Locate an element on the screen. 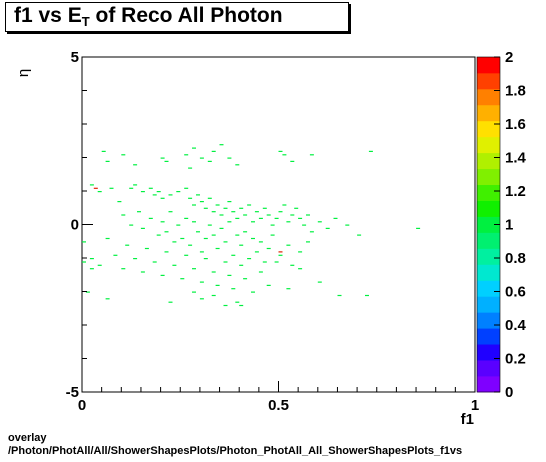 This screenshot has width=546, height=462. z-tick-label: 0.8 is located at coordinates (515, 258).